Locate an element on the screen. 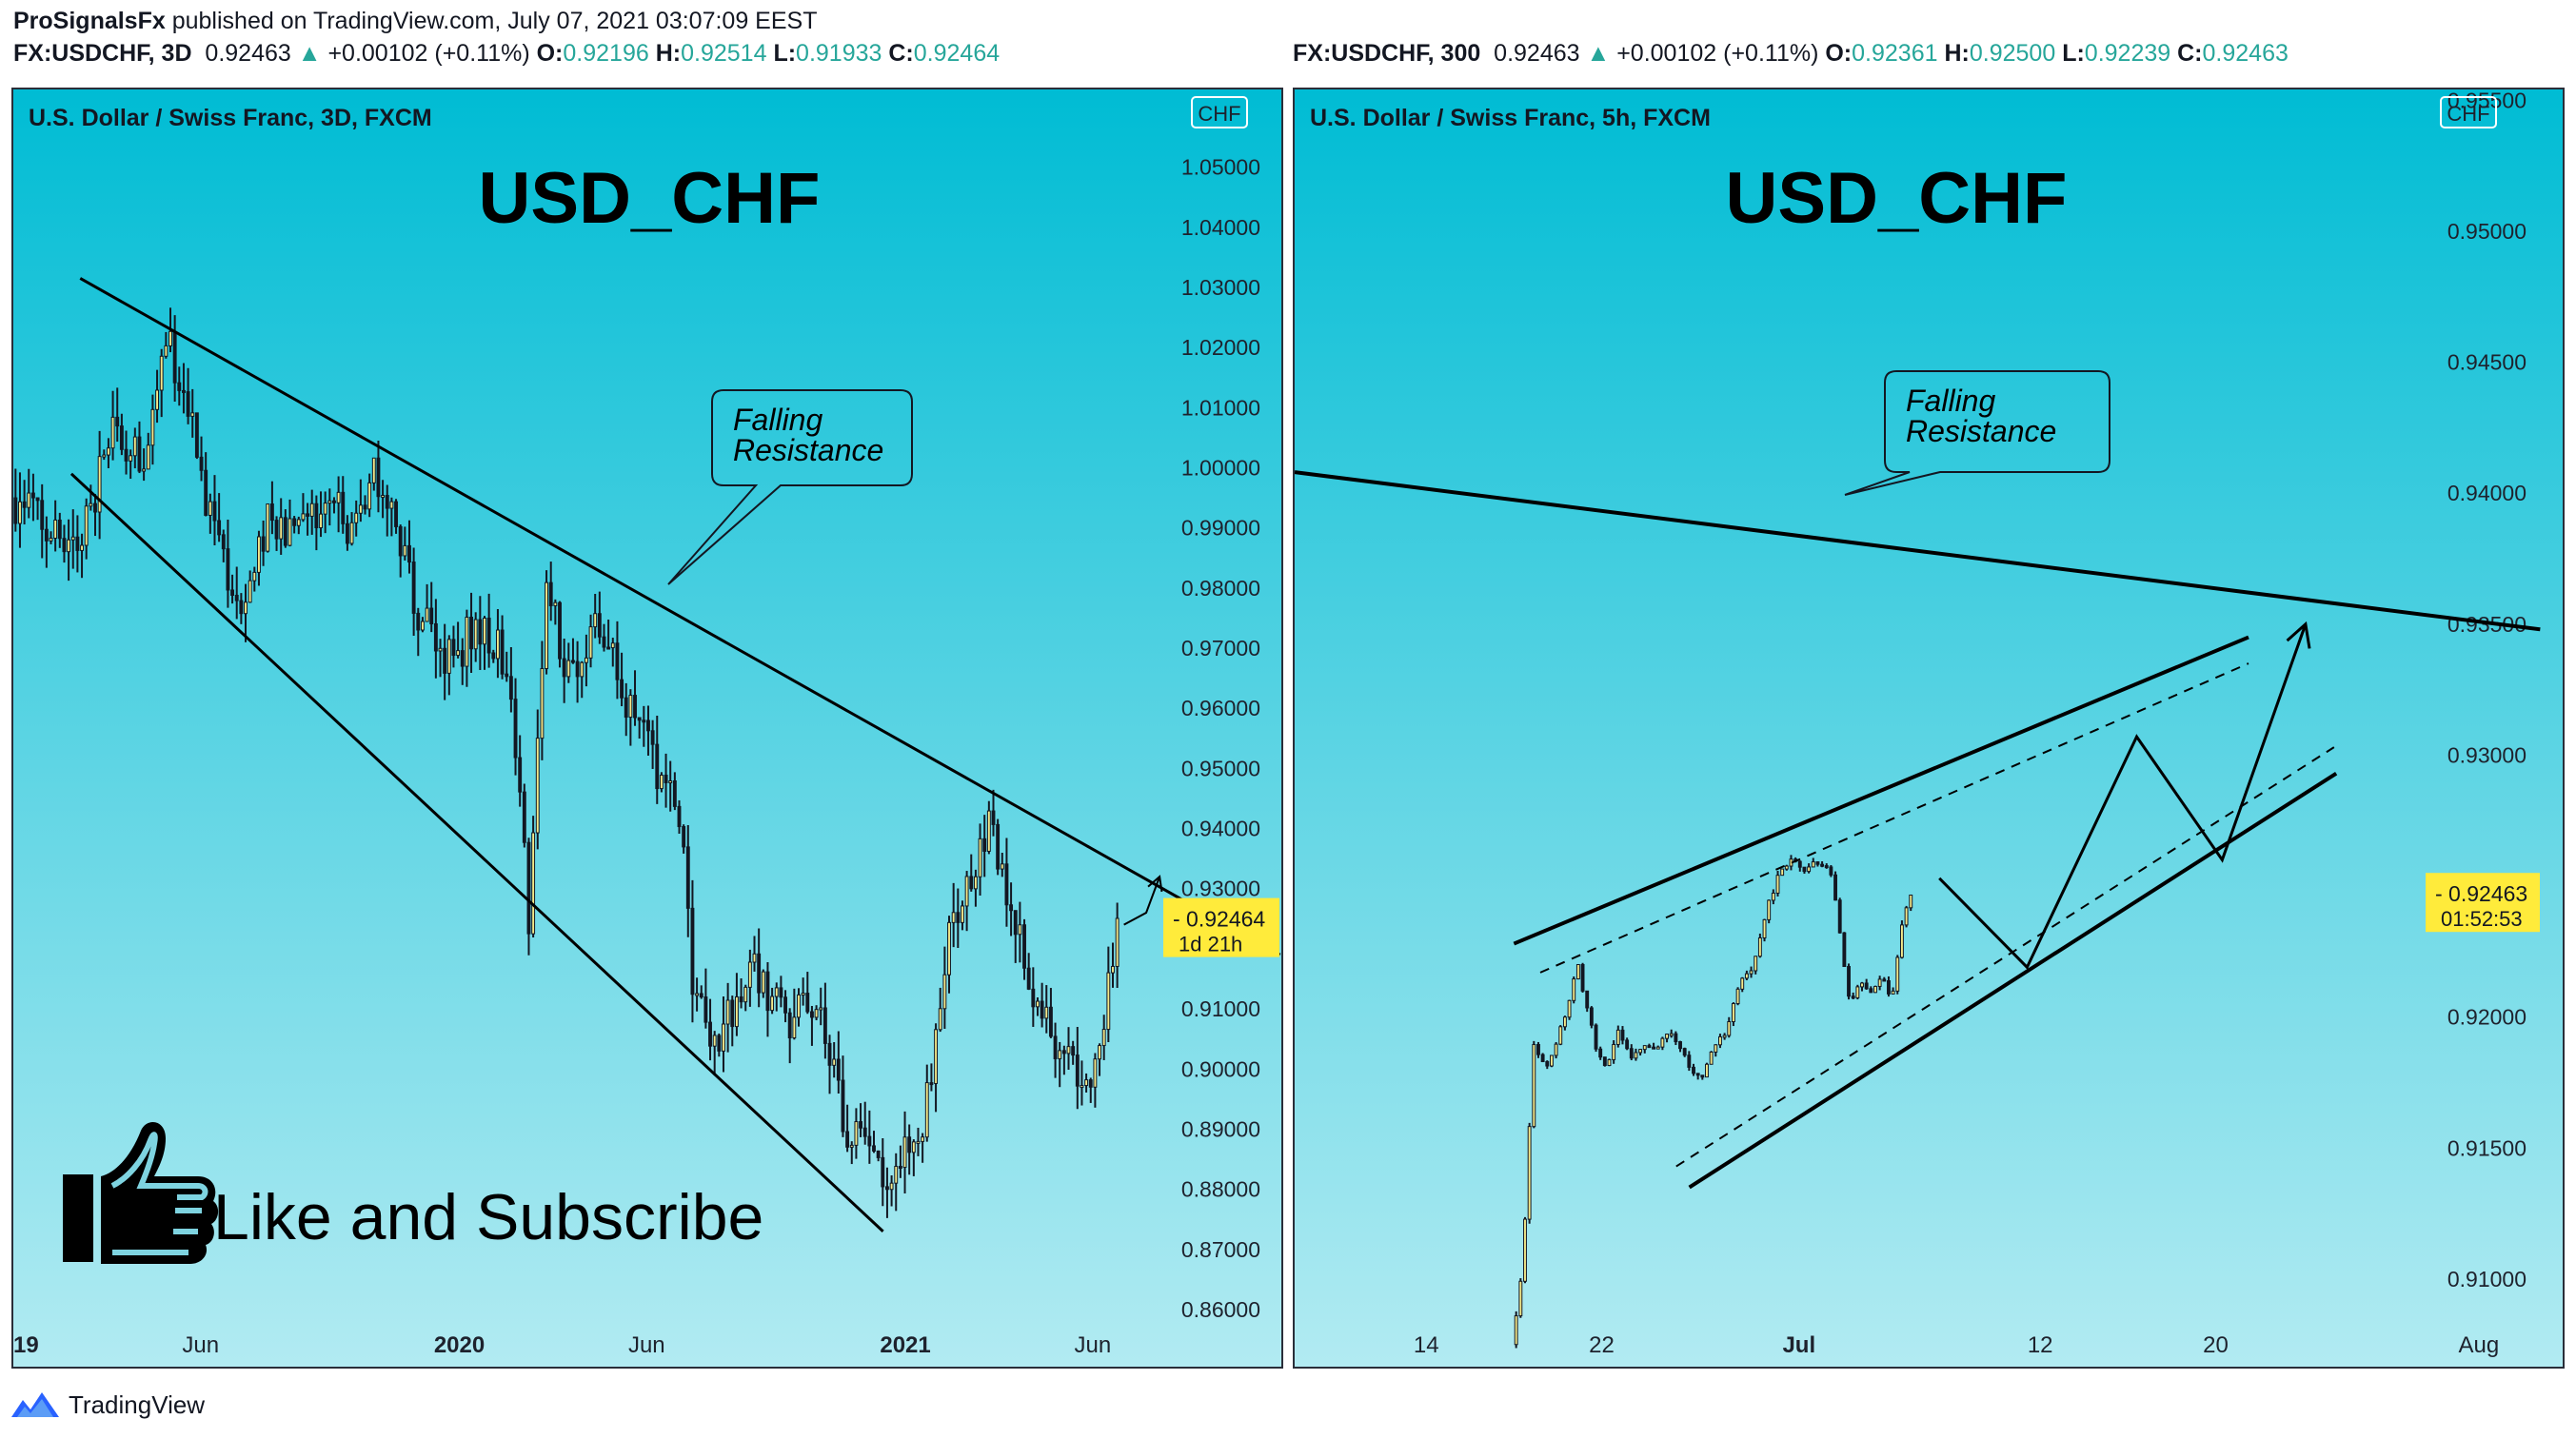  footer-brand: TradingView is located at coordinates (137, 1404).